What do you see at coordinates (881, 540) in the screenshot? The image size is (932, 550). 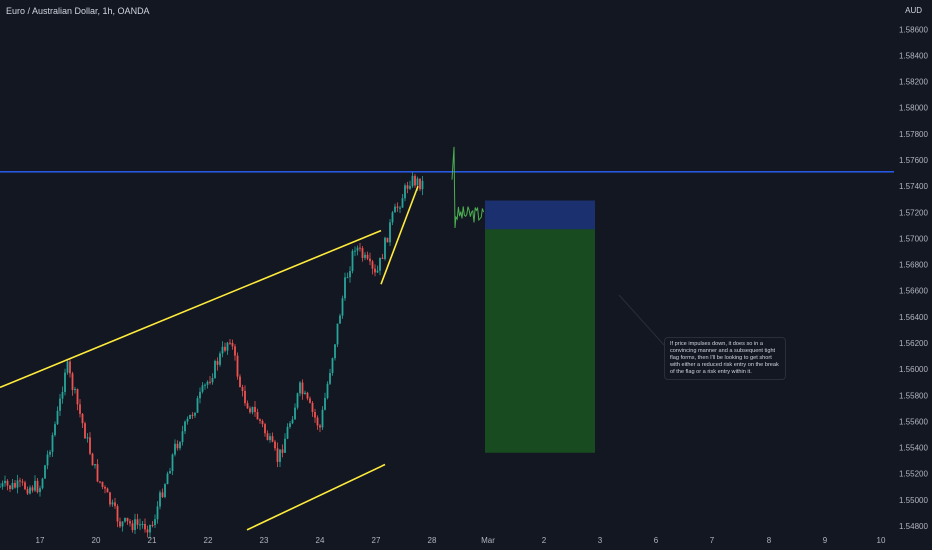 I see `time-tick-label: 10` at bounding box center [881, 540].